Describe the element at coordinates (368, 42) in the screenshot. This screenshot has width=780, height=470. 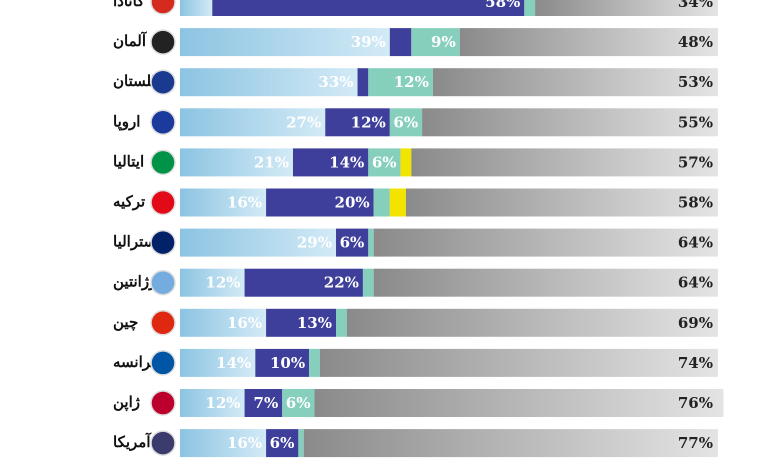
I see `value-label: 39%` at that location.